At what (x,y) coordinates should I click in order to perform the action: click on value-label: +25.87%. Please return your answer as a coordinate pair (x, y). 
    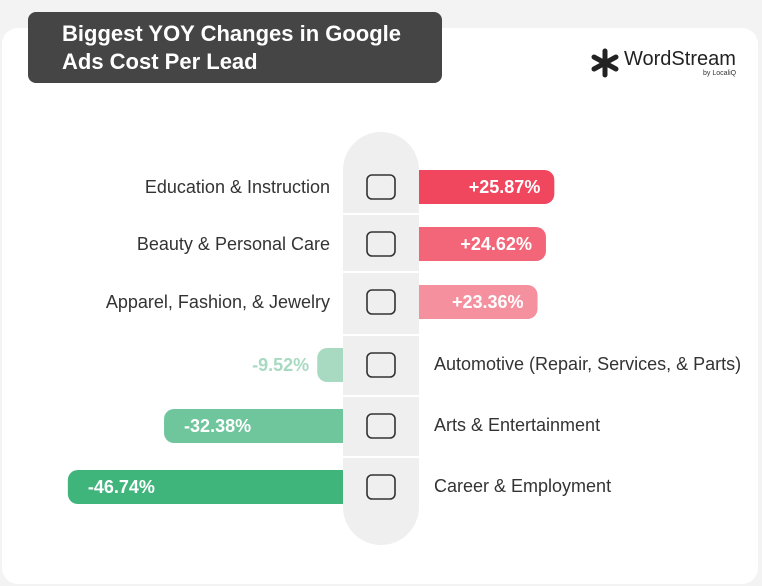
    Looking at the image, I should click on (505, 187).